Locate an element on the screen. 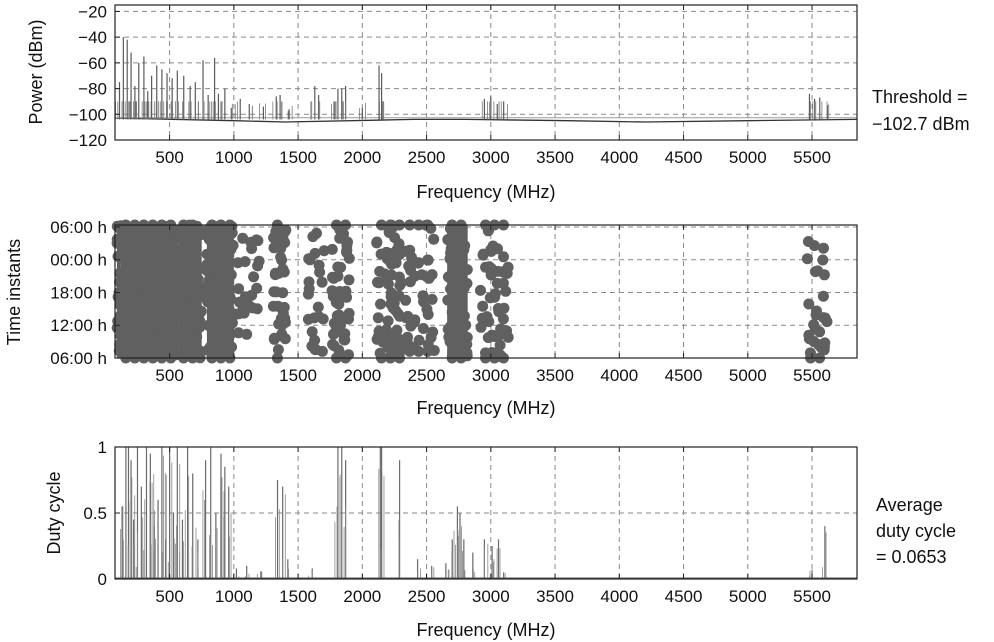 The height and width of the screenshot is (642, 994). occupancy-y-ticks: 06:00 h 12:00 h 18:00 h 00:00 h 06:00 h is located at coordinates (85, 293).